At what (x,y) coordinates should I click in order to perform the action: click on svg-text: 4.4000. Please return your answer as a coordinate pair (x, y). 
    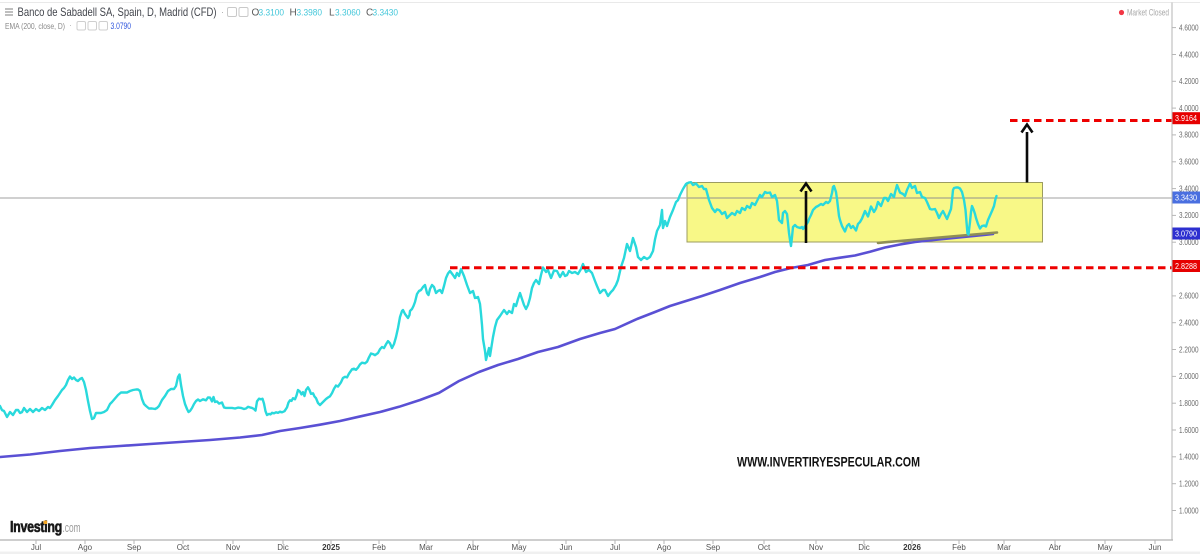
    Looking at the image, I should click on (1189, 54).